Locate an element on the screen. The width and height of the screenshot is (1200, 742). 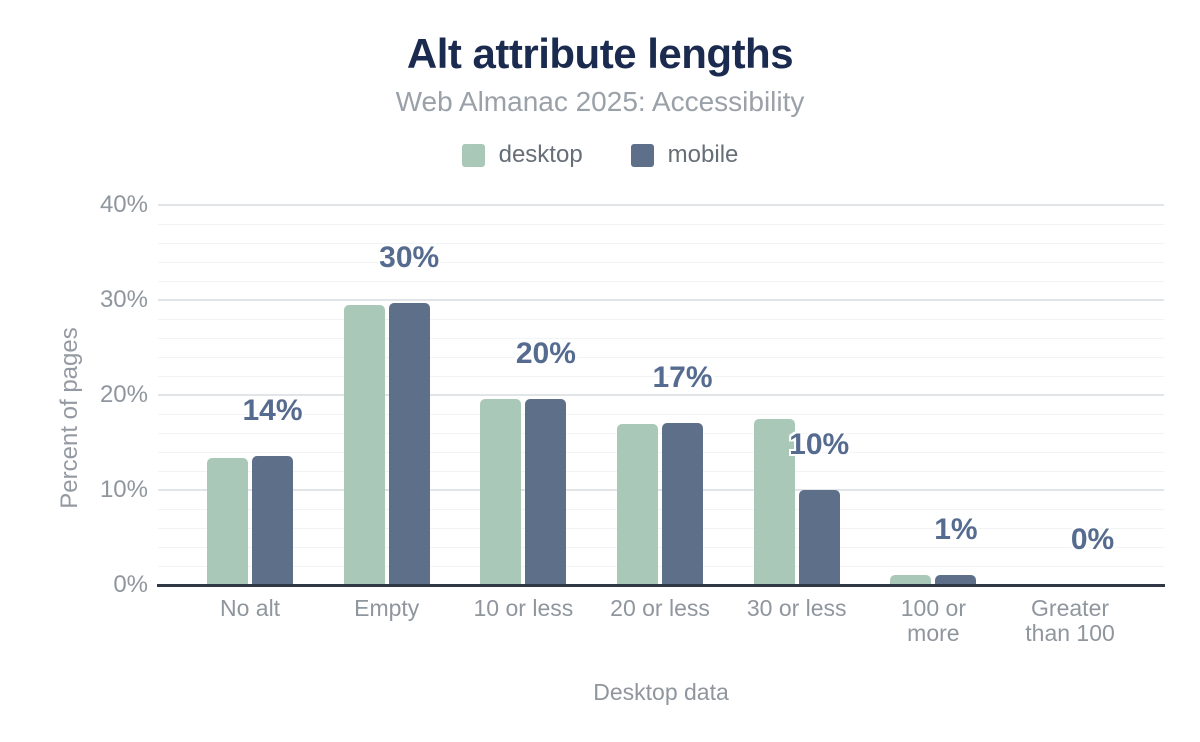
bar-desktop-20-or-less is located at coordinates (638, 504).